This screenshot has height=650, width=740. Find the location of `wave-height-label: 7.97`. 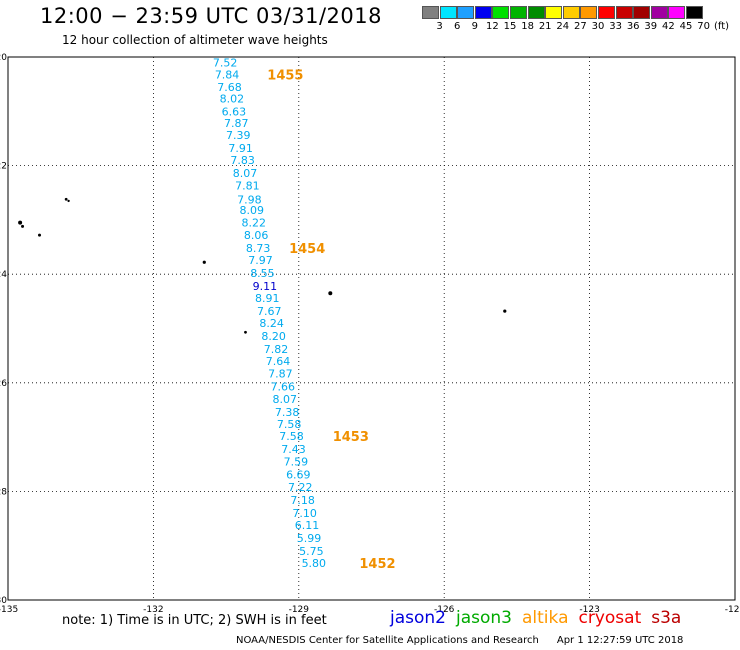

wave-height-label: 7.97 is located at coordinates (260, 260).